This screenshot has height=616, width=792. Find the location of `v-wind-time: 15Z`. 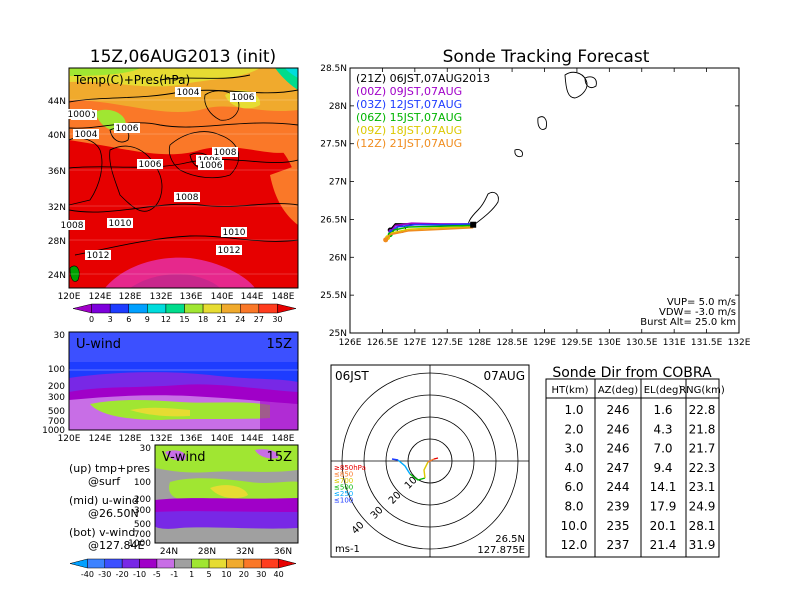

v-wind-time: 15Z is located at coordinates (280, 457).